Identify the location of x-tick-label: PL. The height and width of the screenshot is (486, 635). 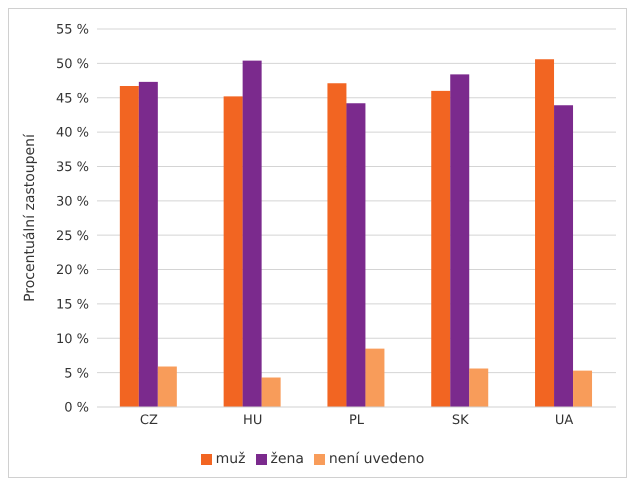
(356, 420).